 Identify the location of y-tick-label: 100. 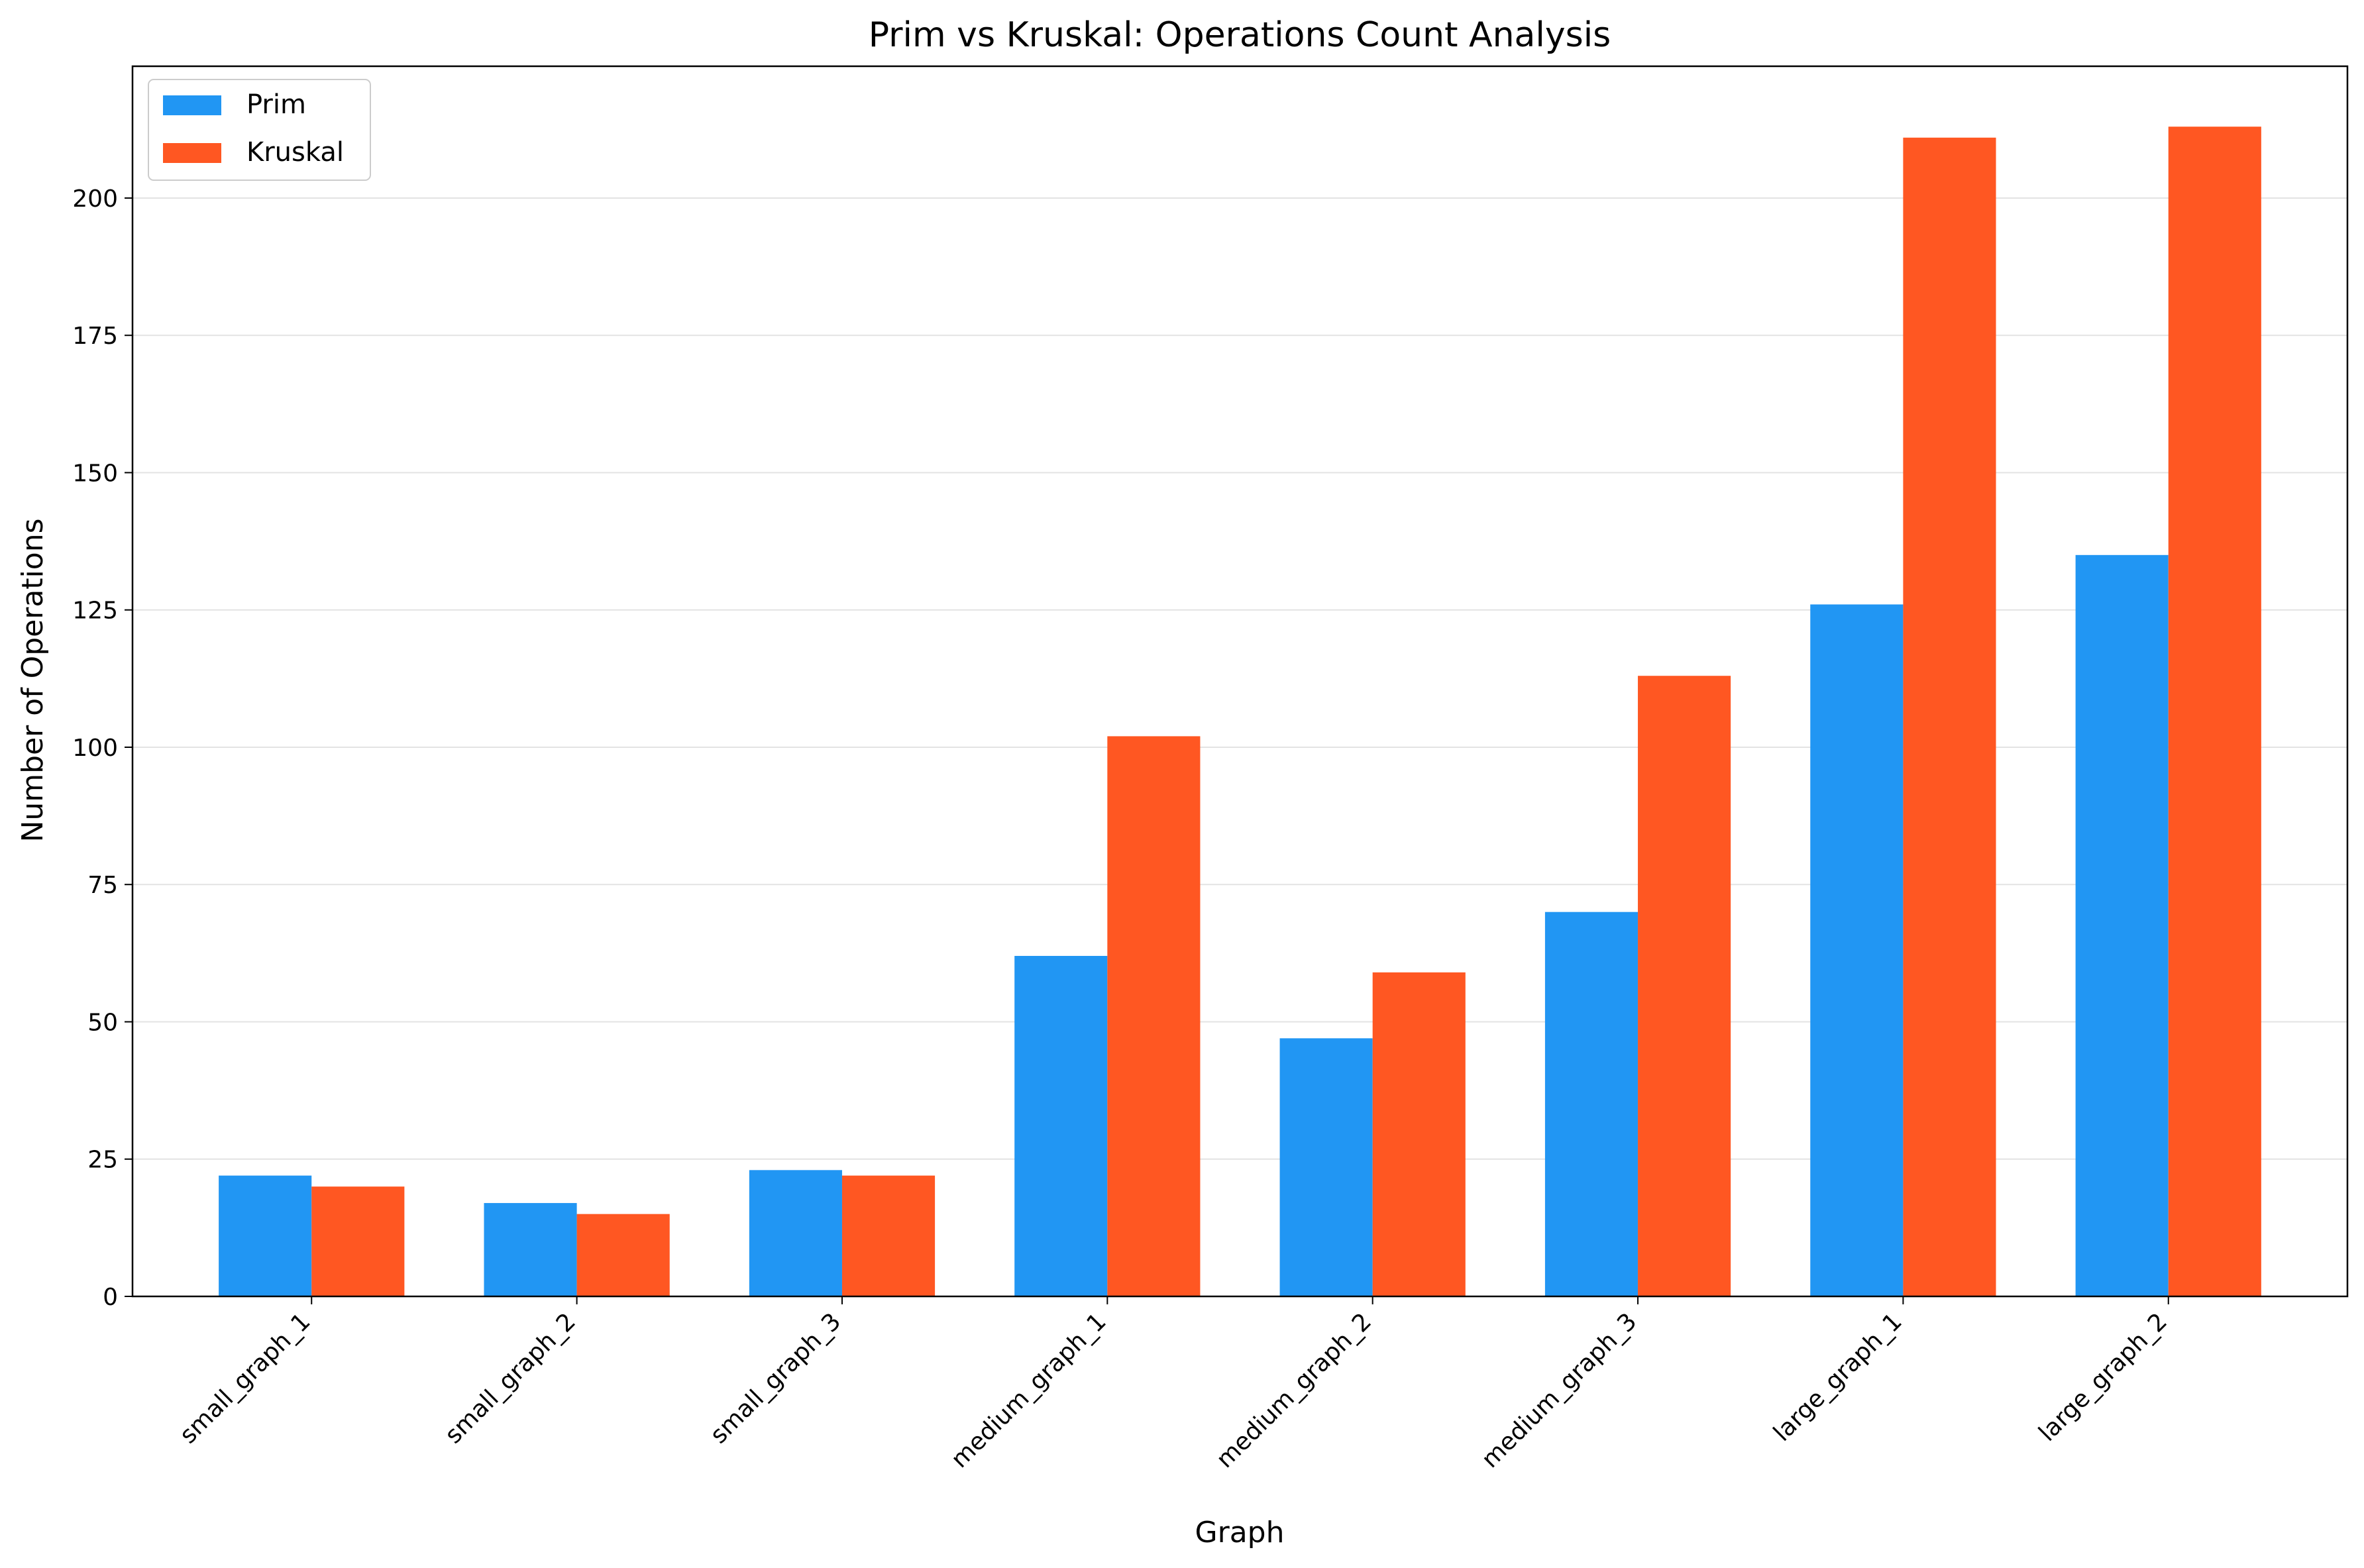
(95, 748).